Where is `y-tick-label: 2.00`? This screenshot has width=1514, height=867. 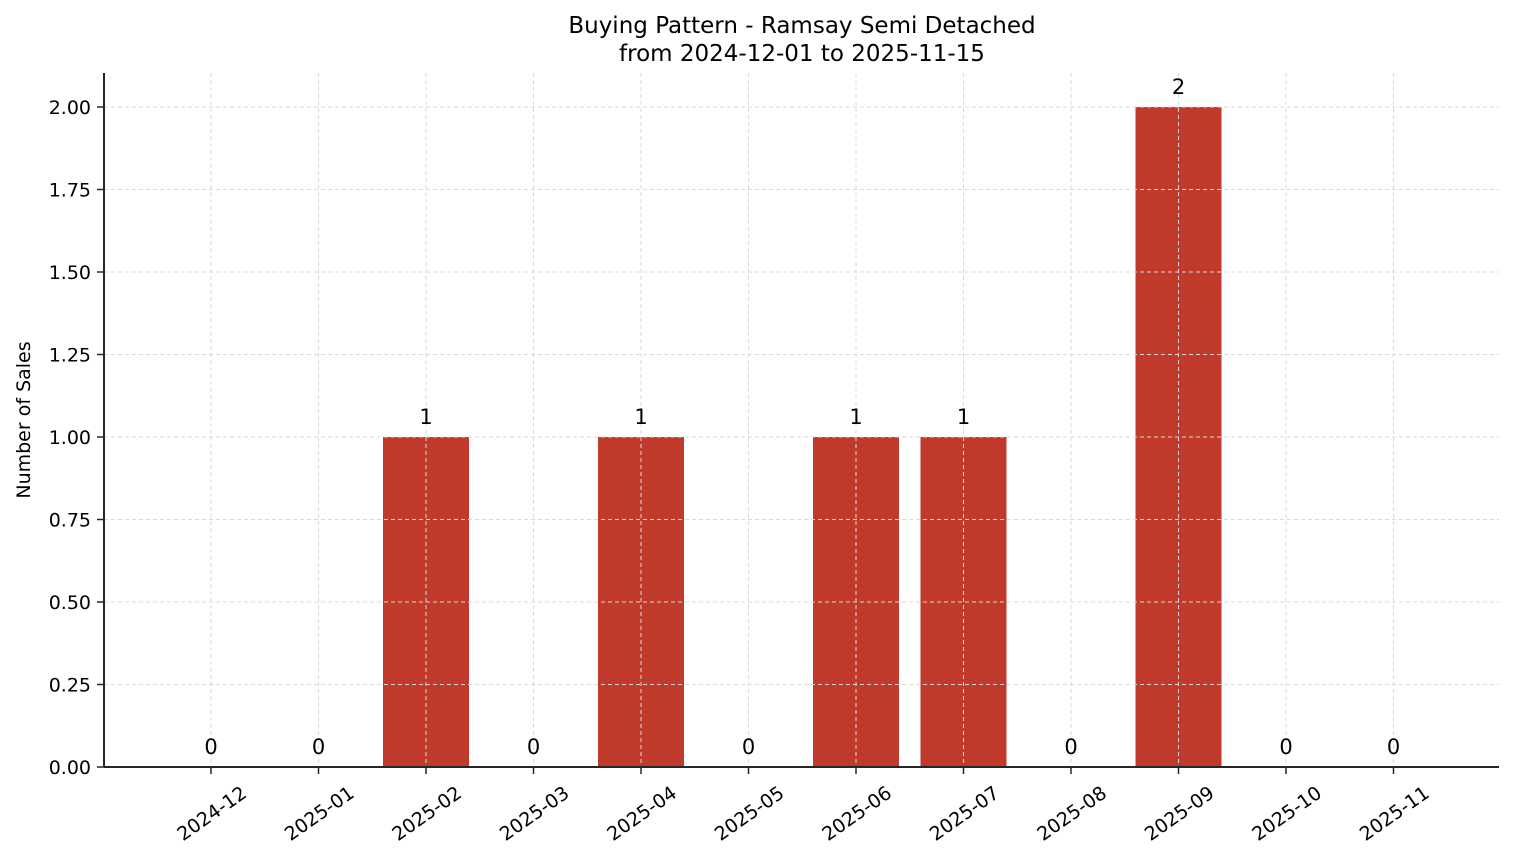
y-tick-label: 2.00 is located at coordinates (70, 108).